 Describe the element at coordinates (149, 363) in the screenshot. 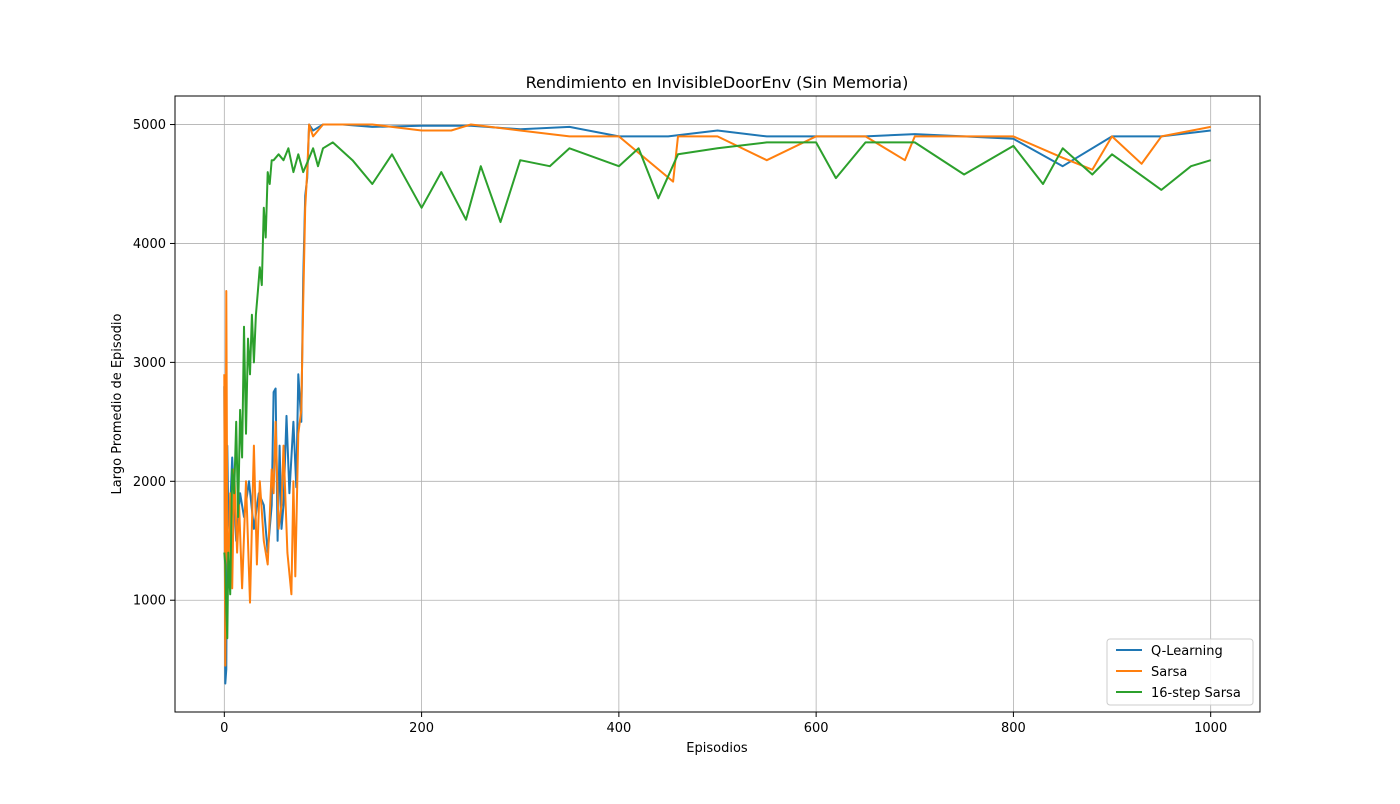

I see `y-tick-label: 3000` at that location.